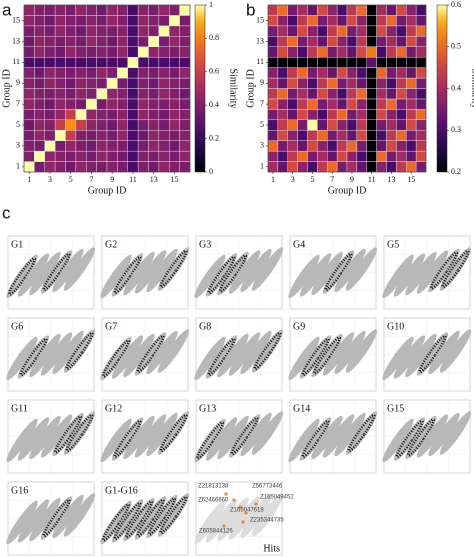 The image size is (474, 557). What do you see at coordinates (273, 179) in the screenshot?
I see `x-tick-label: 1` at bounding box center [273, 179].